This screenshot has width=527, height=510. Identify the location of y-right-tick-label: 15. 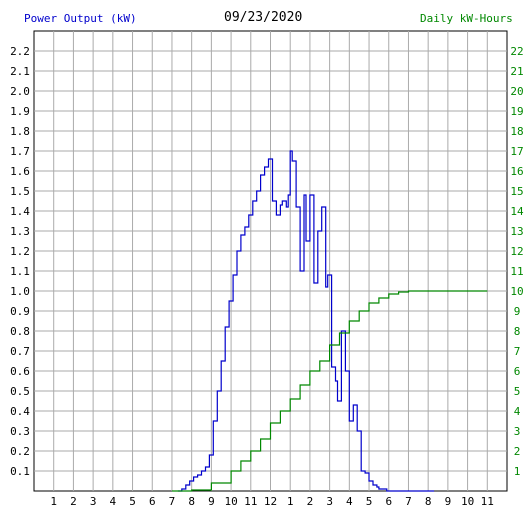
(516, 191).